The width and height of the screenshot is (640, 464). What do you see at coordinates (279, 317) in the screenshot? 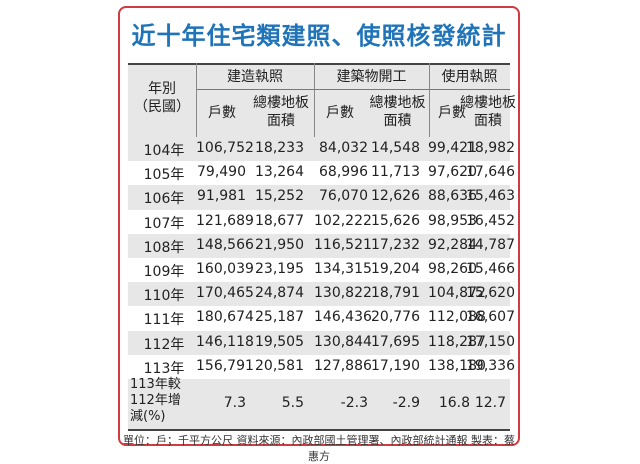
I see `value-cell: 25,187` at bounding box center [279, 317].